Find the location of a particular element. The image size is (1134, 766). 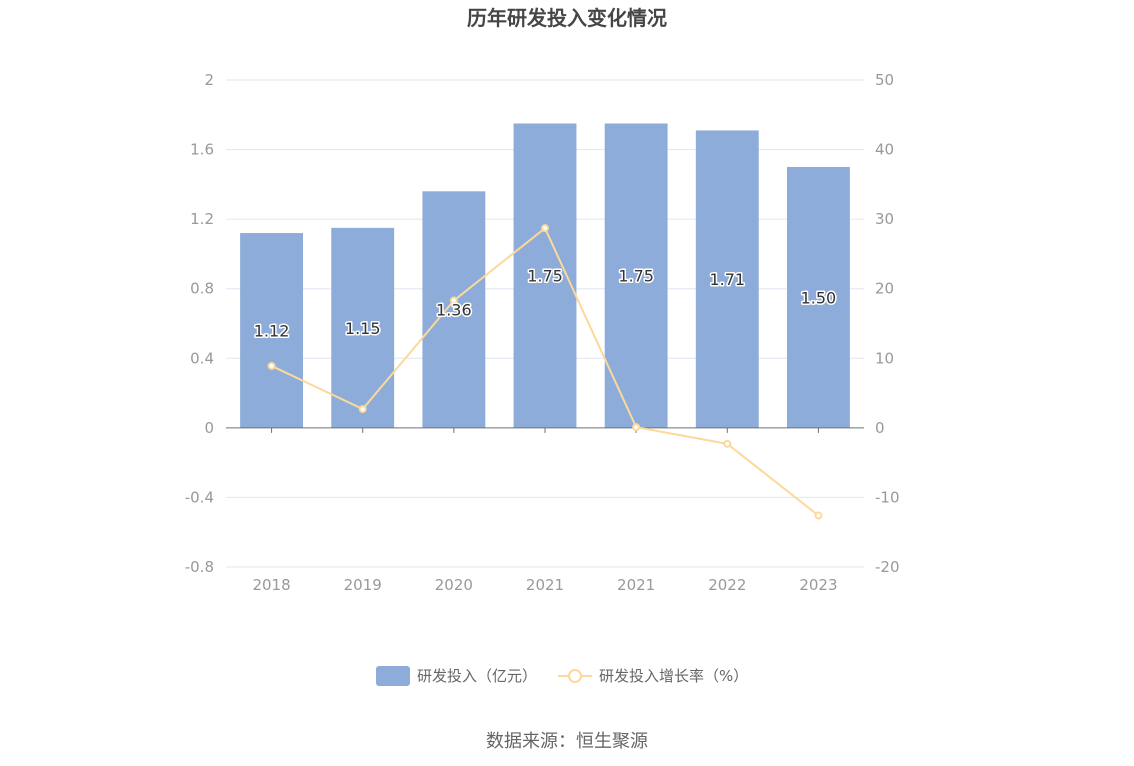

bar-value-label: 1.12 is located at coordinates (272, 330).